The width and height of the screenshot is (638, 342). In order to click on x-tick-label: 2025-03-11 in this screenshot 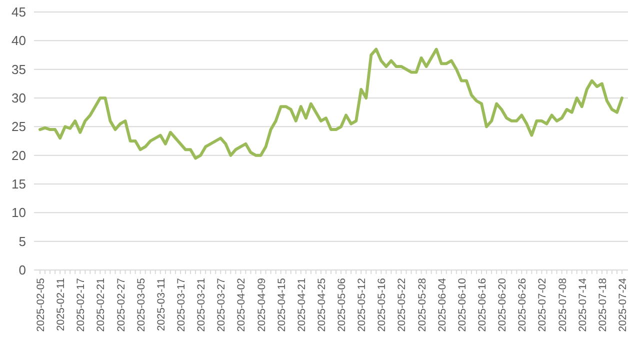, I will do `click(161, 304)`.